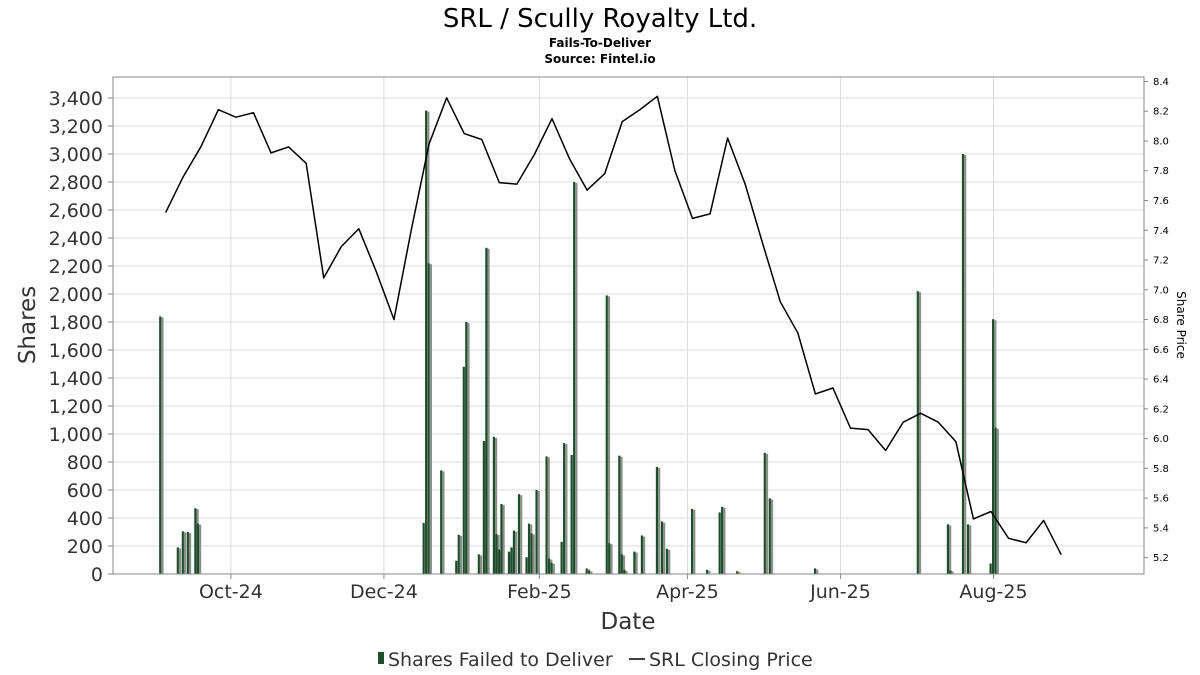 The width and height of the screenshot is (1200, 675). I want to click on y-tick-label: 2,600, so click(76, 211).